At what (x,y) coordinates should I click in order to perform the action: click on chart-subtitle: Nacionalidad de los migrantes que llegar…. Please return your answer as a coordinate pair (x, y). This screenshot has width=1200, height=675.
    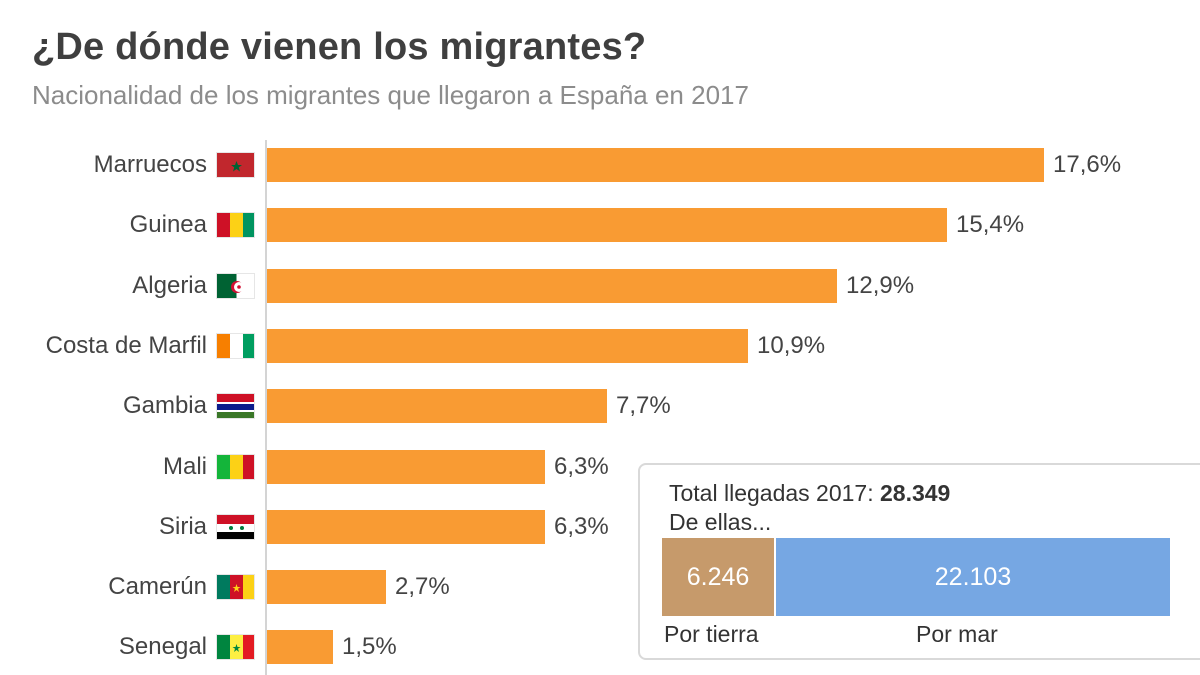
    Looking at the image, I should click on (390, 95).